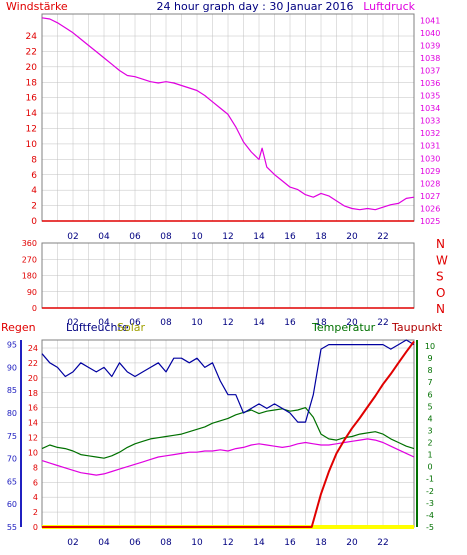 This screenshot has height=555, width=467. I want to click on windstaerke-tick-label: 20, so click(32, 68).